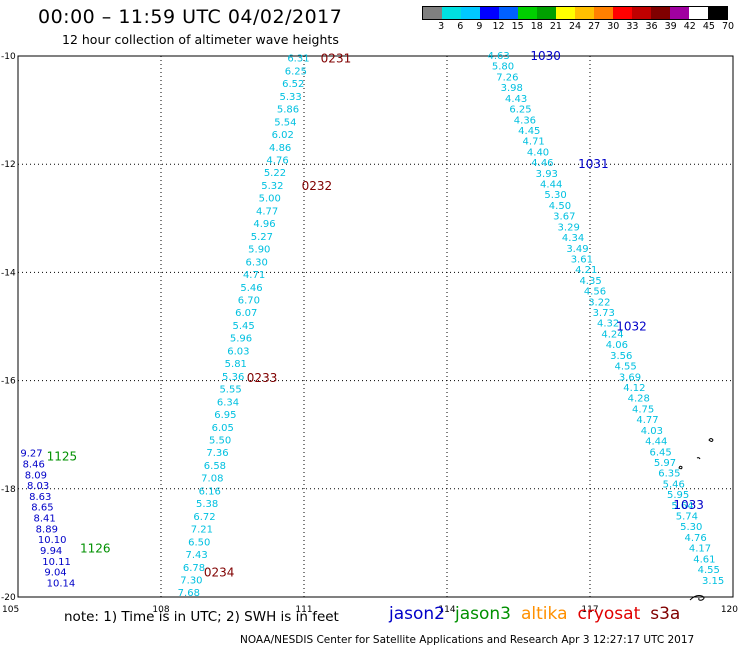 The height and width of the screenshot is (650, 740). Describe the element at coordinates (446, 610) in the screenshot. I see `longitude-tick-label: 114` at that location.